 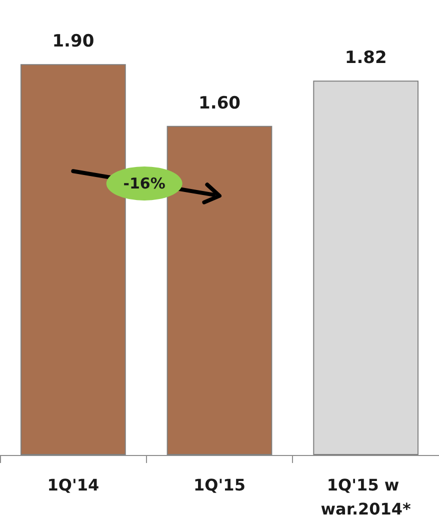 What do you see at coordinates (366, 497) in the screenshot?
I see `x-tick-label: 1Q'15 w war.2014*` at bounding box center [366, 497].